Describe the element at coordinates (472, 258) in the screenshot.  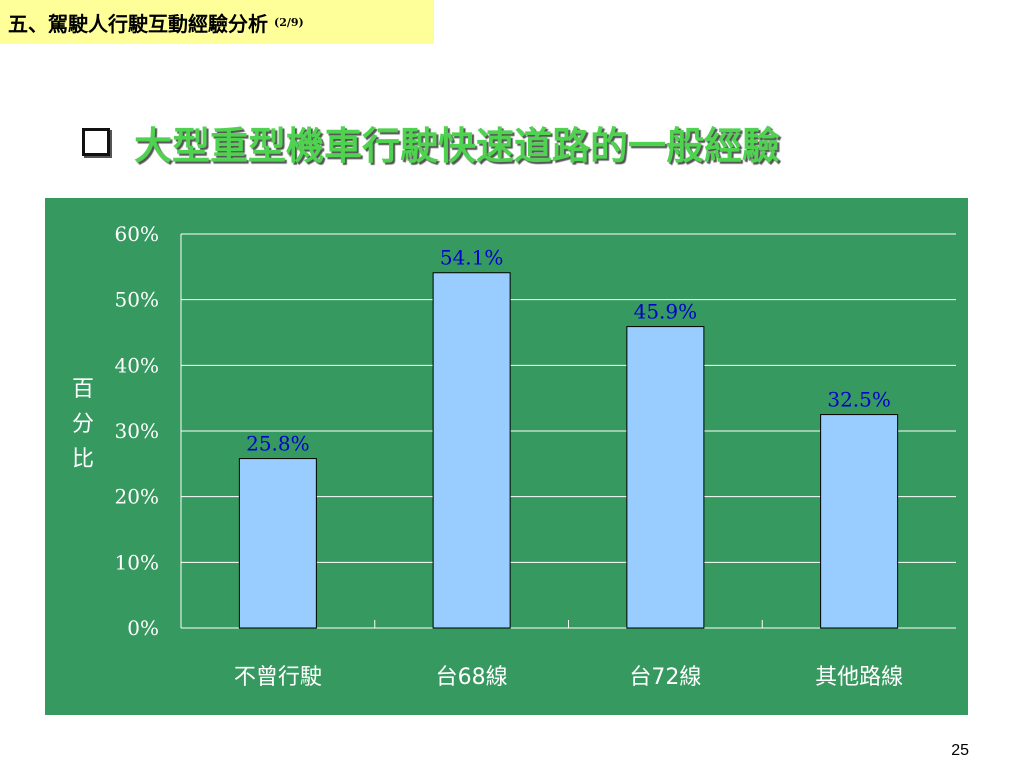
I see `bar-value-label: 54.1%` at that location.